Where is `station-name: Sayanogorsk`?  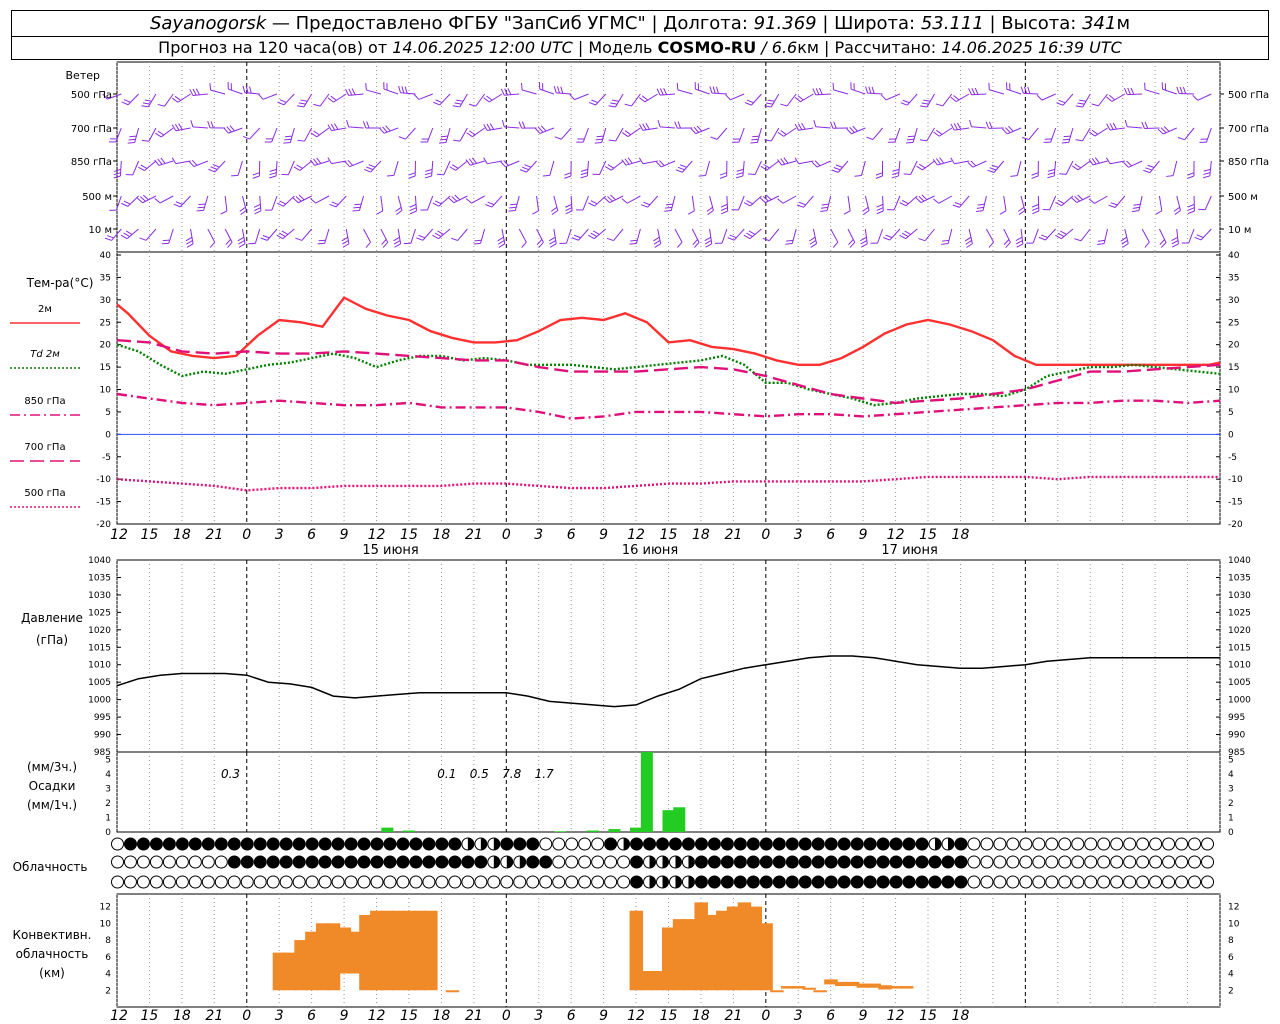 station-name: Sayanogorsk is located at coordinates (208, 23).